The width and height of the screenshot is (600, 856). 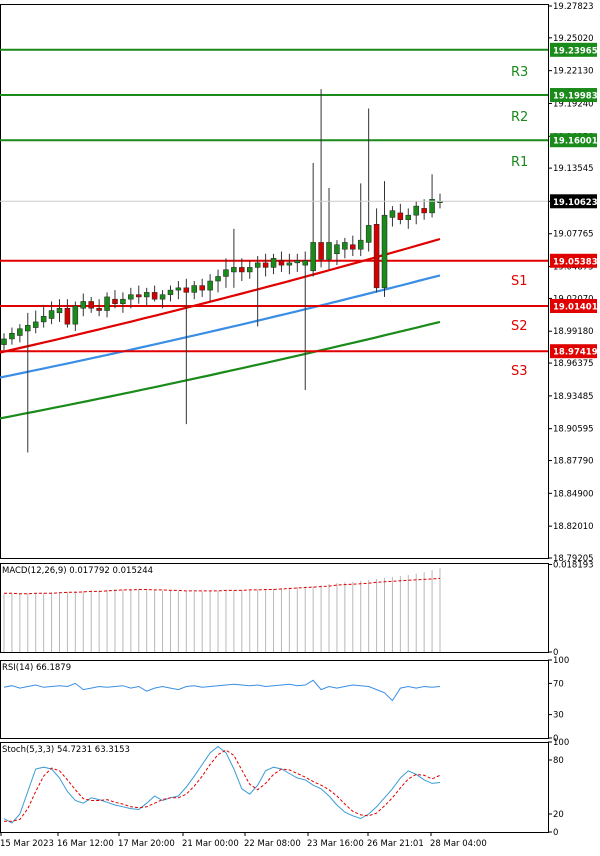 What do you see at coordinates (573, 364) in the screenshot?
I see `price-tick-label: 18.96375` at bounding box center [573, 364].